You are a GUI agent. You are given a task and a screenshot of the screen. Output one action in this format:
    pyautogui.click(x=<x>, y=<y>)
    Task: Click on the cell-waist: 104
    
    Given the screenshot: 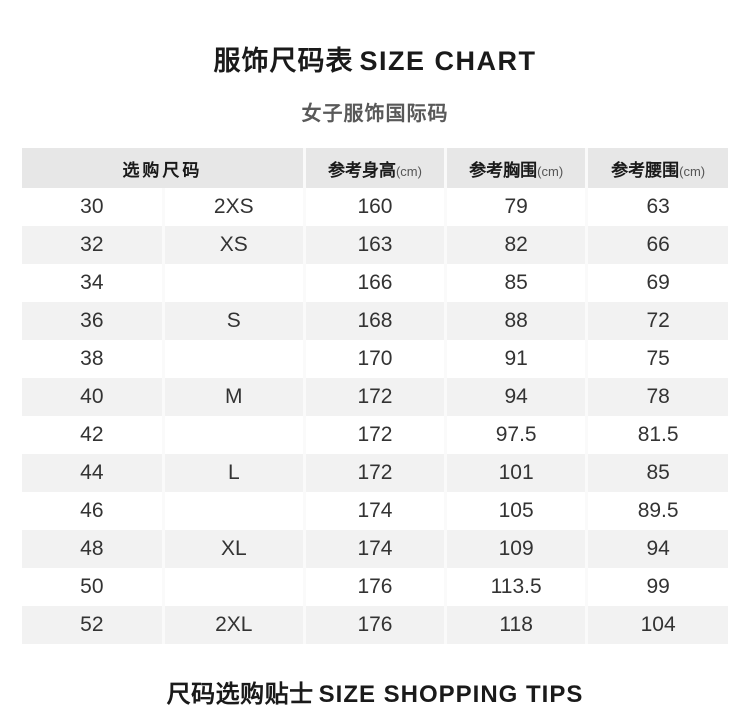 What is the action you would take?
    pyautogui.click(x=656, y=625)
    